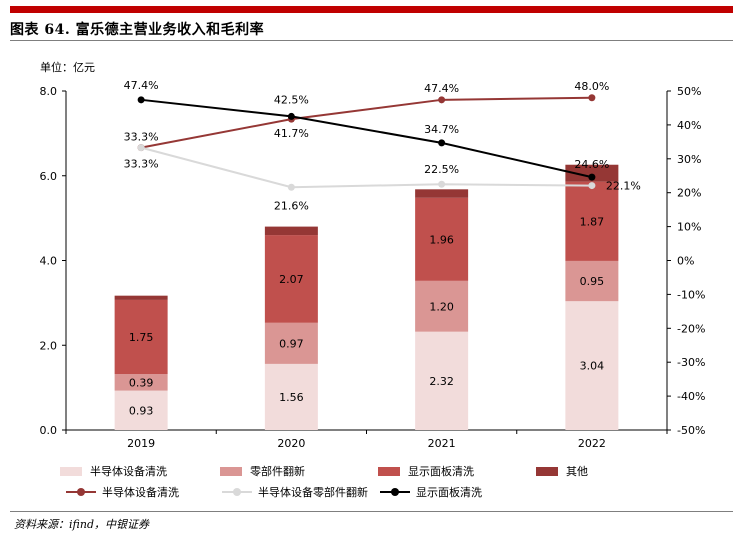 This screenshot has height=535, width=743. I want to click on y2-tick-label: -20%, so click(691, 328).